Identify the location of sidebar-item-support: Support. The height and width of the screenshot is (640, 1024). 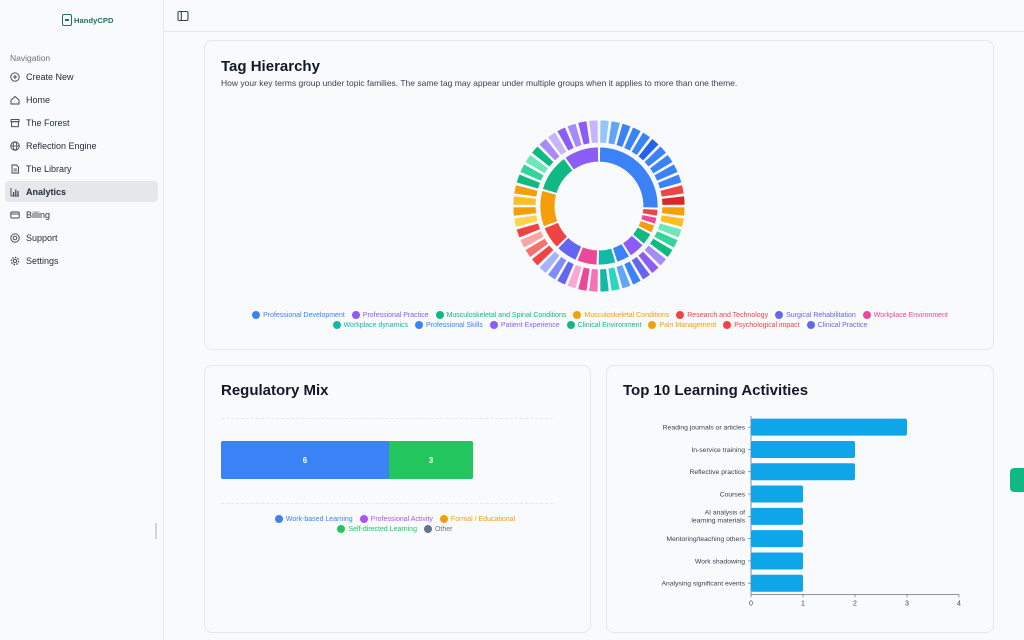
(81, 237).